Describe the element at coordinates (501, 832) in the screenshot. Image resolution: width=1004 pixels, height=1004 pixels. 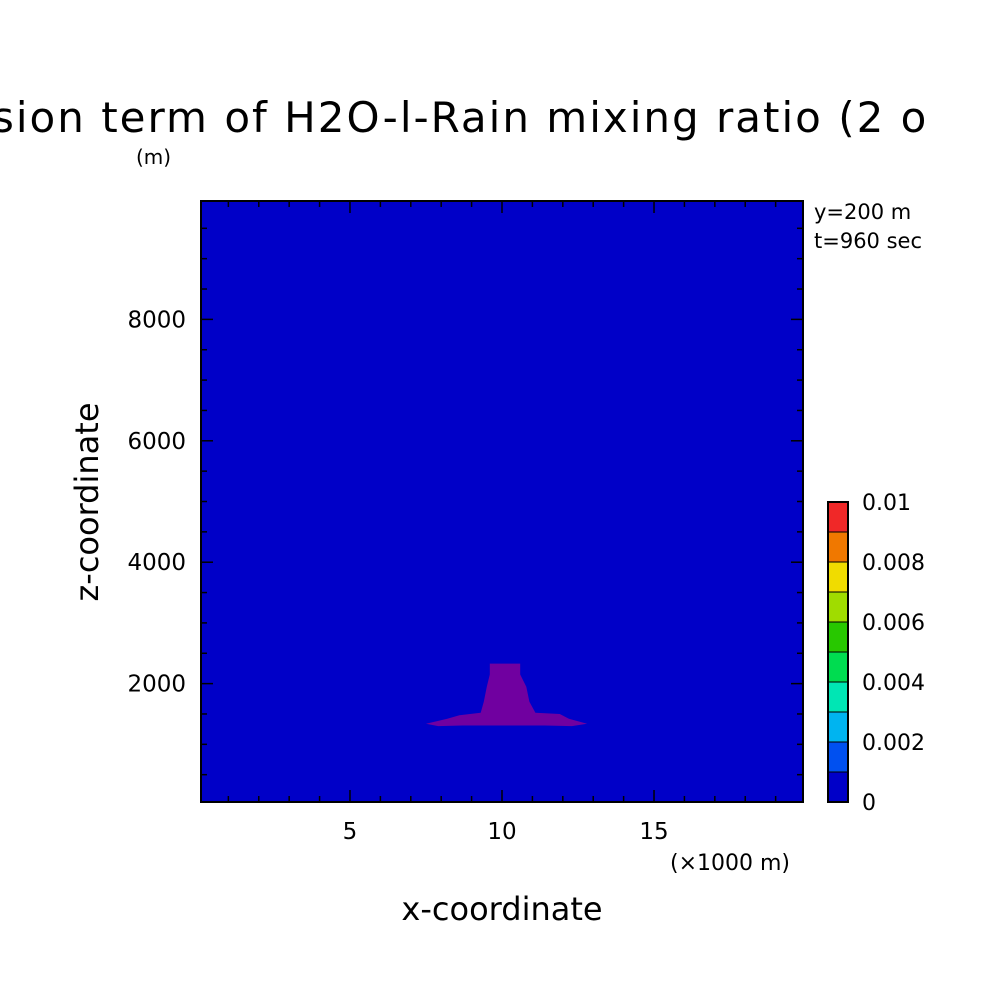
I see `x-tick-label: 10` at that location.